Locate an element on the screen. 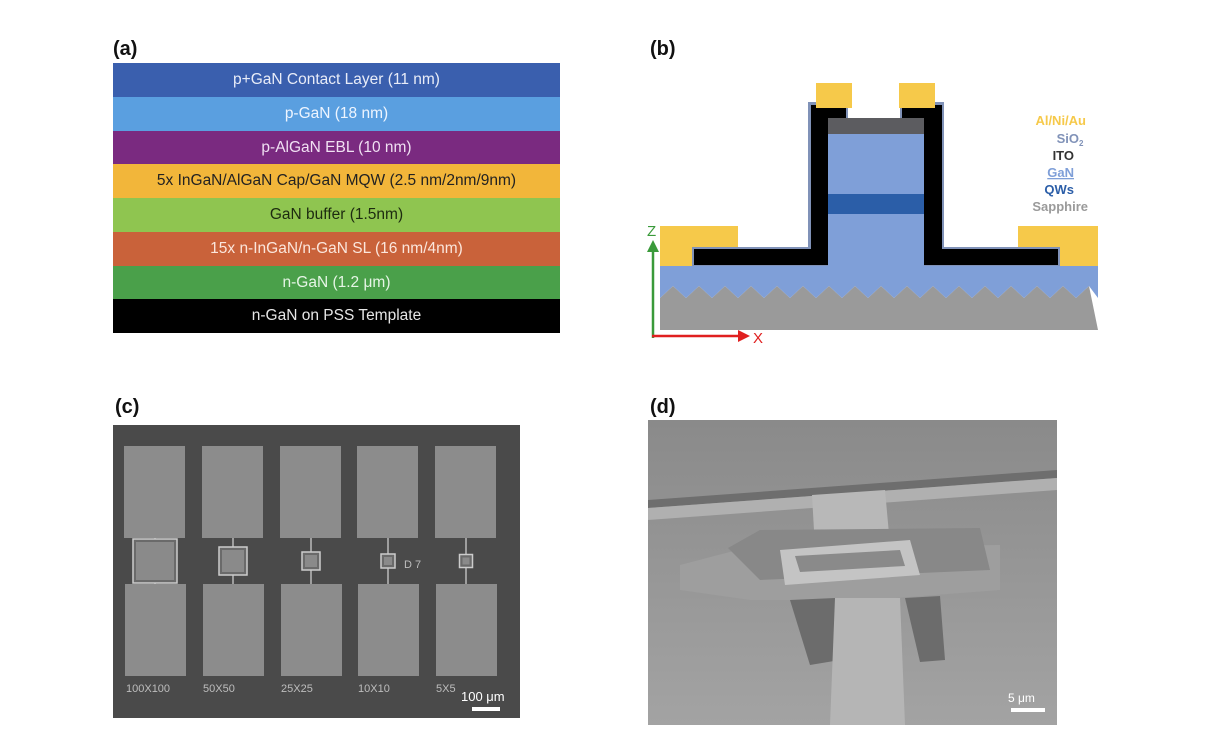 The width and height of the screenshot is (1224, 746). layer-row: n-GaN on PSS Template is located at coordinates (336, 316).